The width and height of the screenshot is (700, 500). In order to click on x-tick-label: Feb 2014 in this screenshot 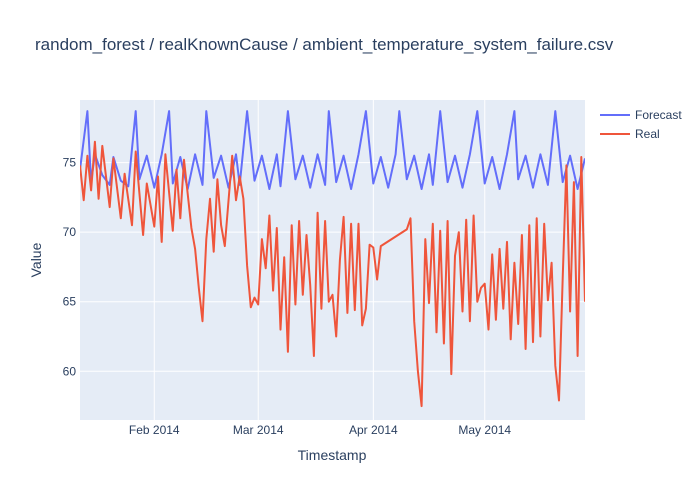, I will do `click(154, 430)`.